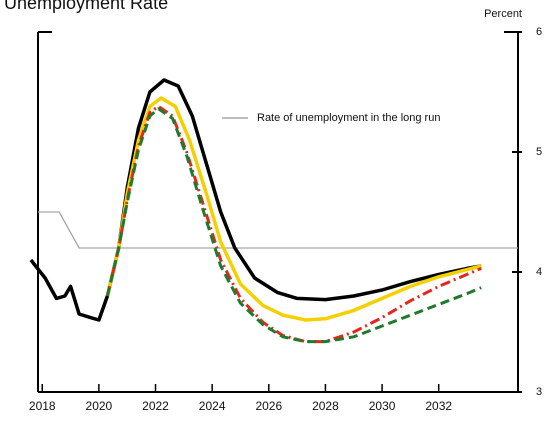 The image size is (547, 421). Describe the element at coordinates (382, 406) in the screenshot. I see `x-tick-label: 2030` at that location.